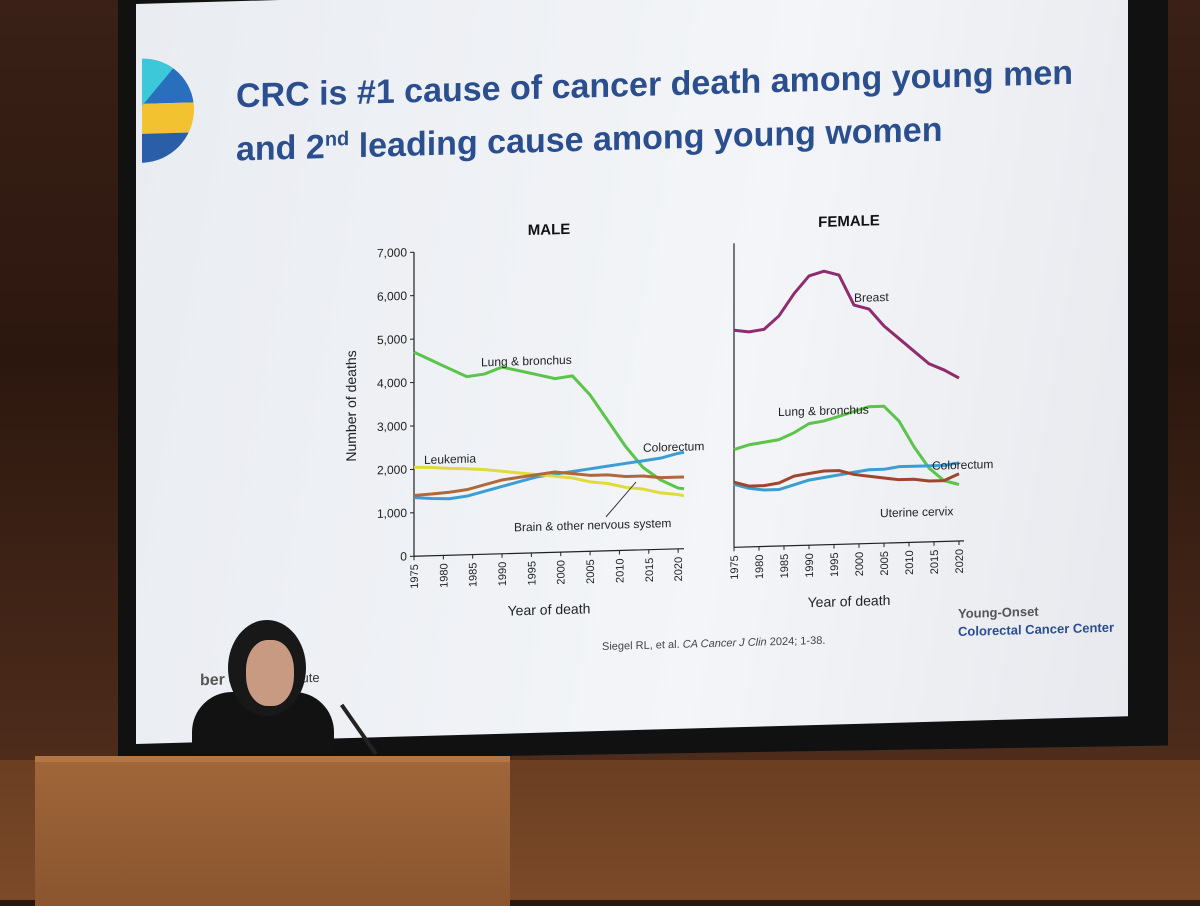 The width and height of the screenshot is (1200, 906). Describe the element at coordinates (592, 525) in the screenshot. I see `male-series-label: Brain & other nervous system` at that location.